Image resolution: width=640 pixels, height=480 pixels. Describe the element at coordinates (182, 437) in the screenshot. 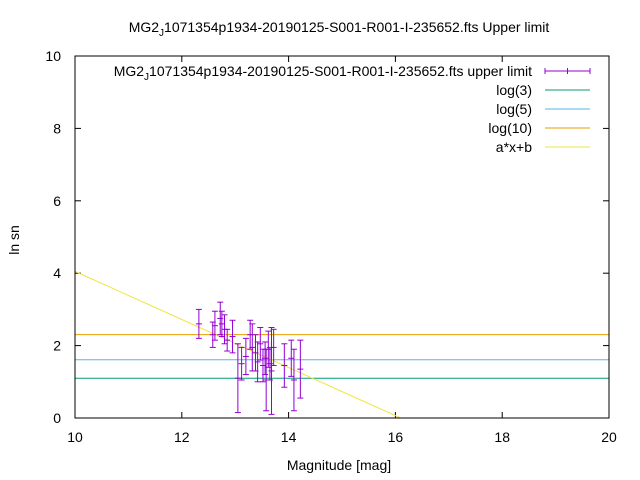

I see `x-tick-label: 12` at that location.